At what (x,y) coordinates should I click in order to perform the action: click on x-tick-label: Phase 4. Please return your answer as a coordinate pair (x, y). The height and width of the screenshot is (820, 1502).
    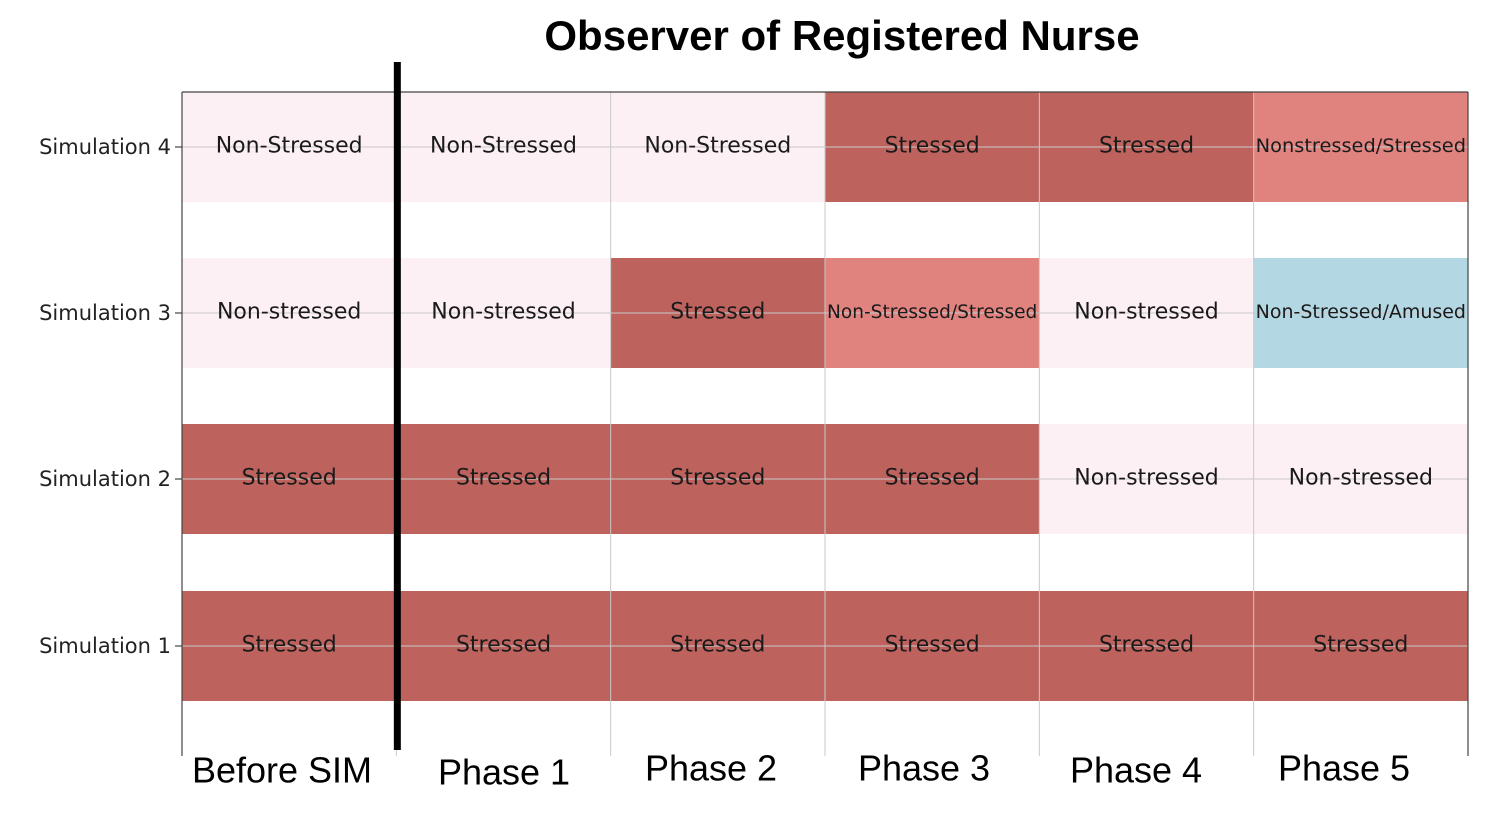
    Looking at the image, I should click on (1136, 770).